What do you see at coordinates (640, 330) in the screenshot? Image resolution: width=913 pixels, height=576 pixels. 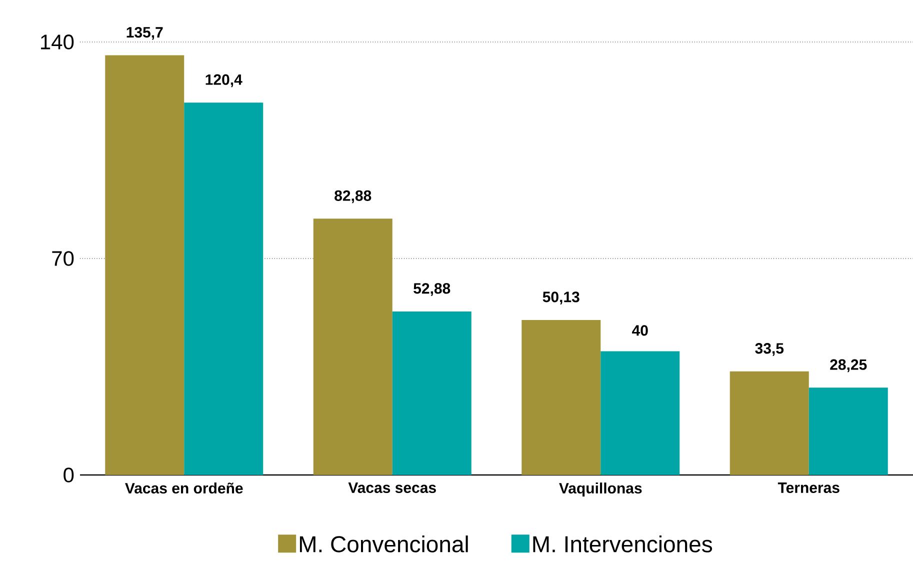 I see `data-label: 40` at bounding box center [640, 330].